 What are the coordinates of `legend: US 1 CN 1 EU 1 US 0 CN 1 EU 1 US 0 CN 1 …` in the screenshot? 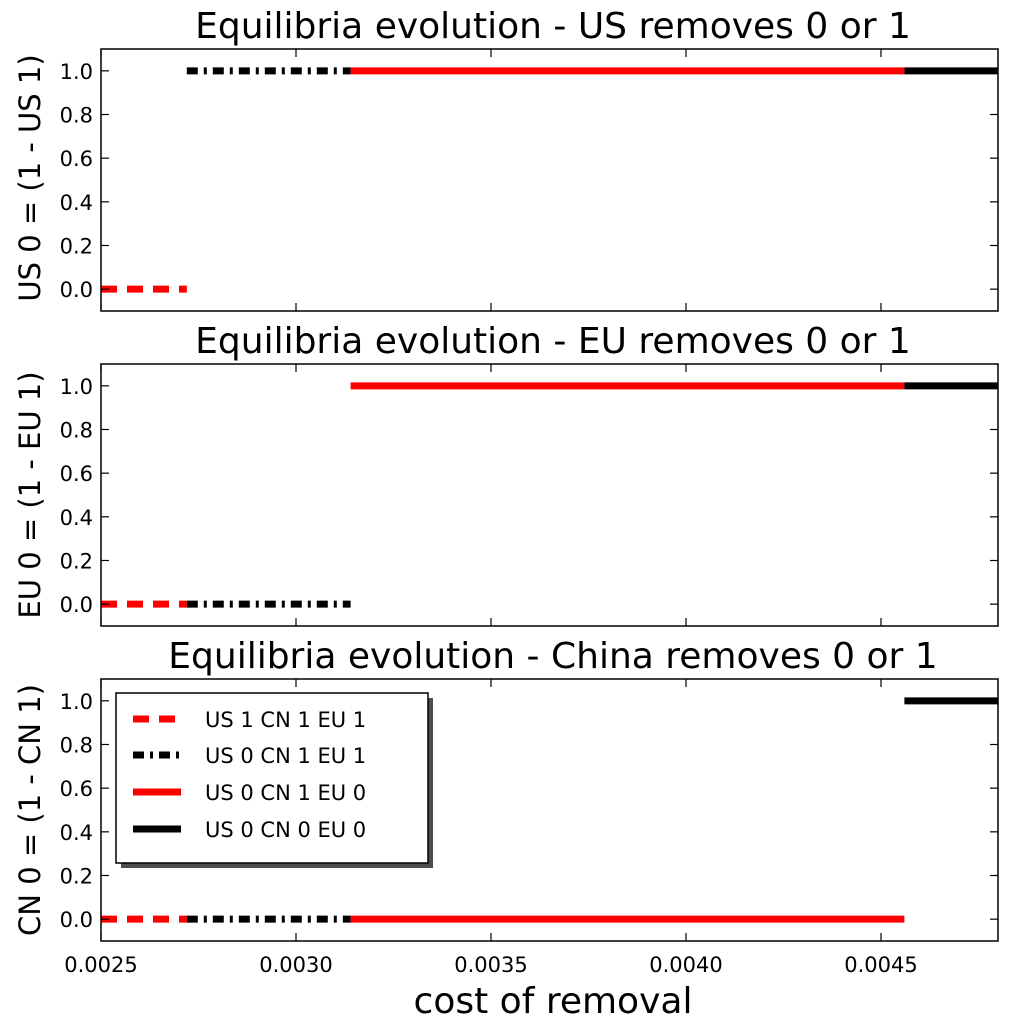 It's located at (274, 780).